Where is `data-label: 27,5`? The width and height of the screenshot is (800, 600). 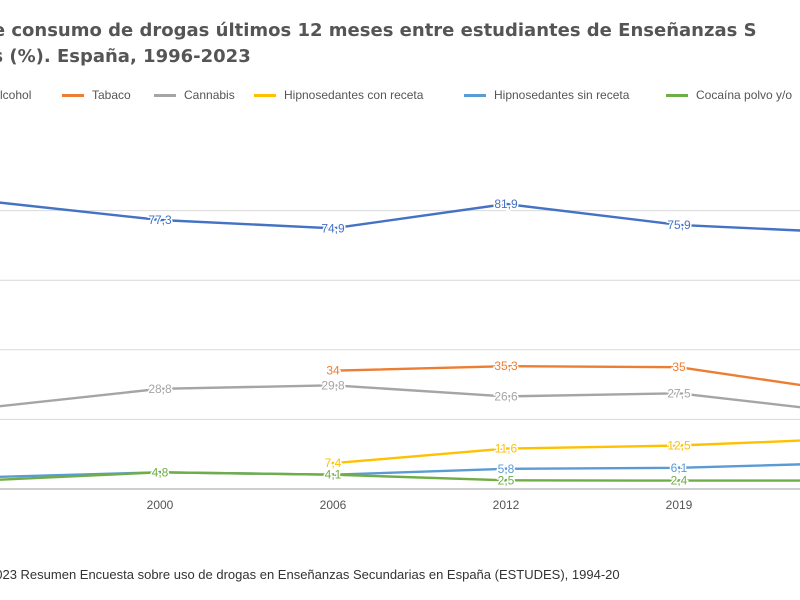
data-label: 27,5 is located at coordinates (679, 393).